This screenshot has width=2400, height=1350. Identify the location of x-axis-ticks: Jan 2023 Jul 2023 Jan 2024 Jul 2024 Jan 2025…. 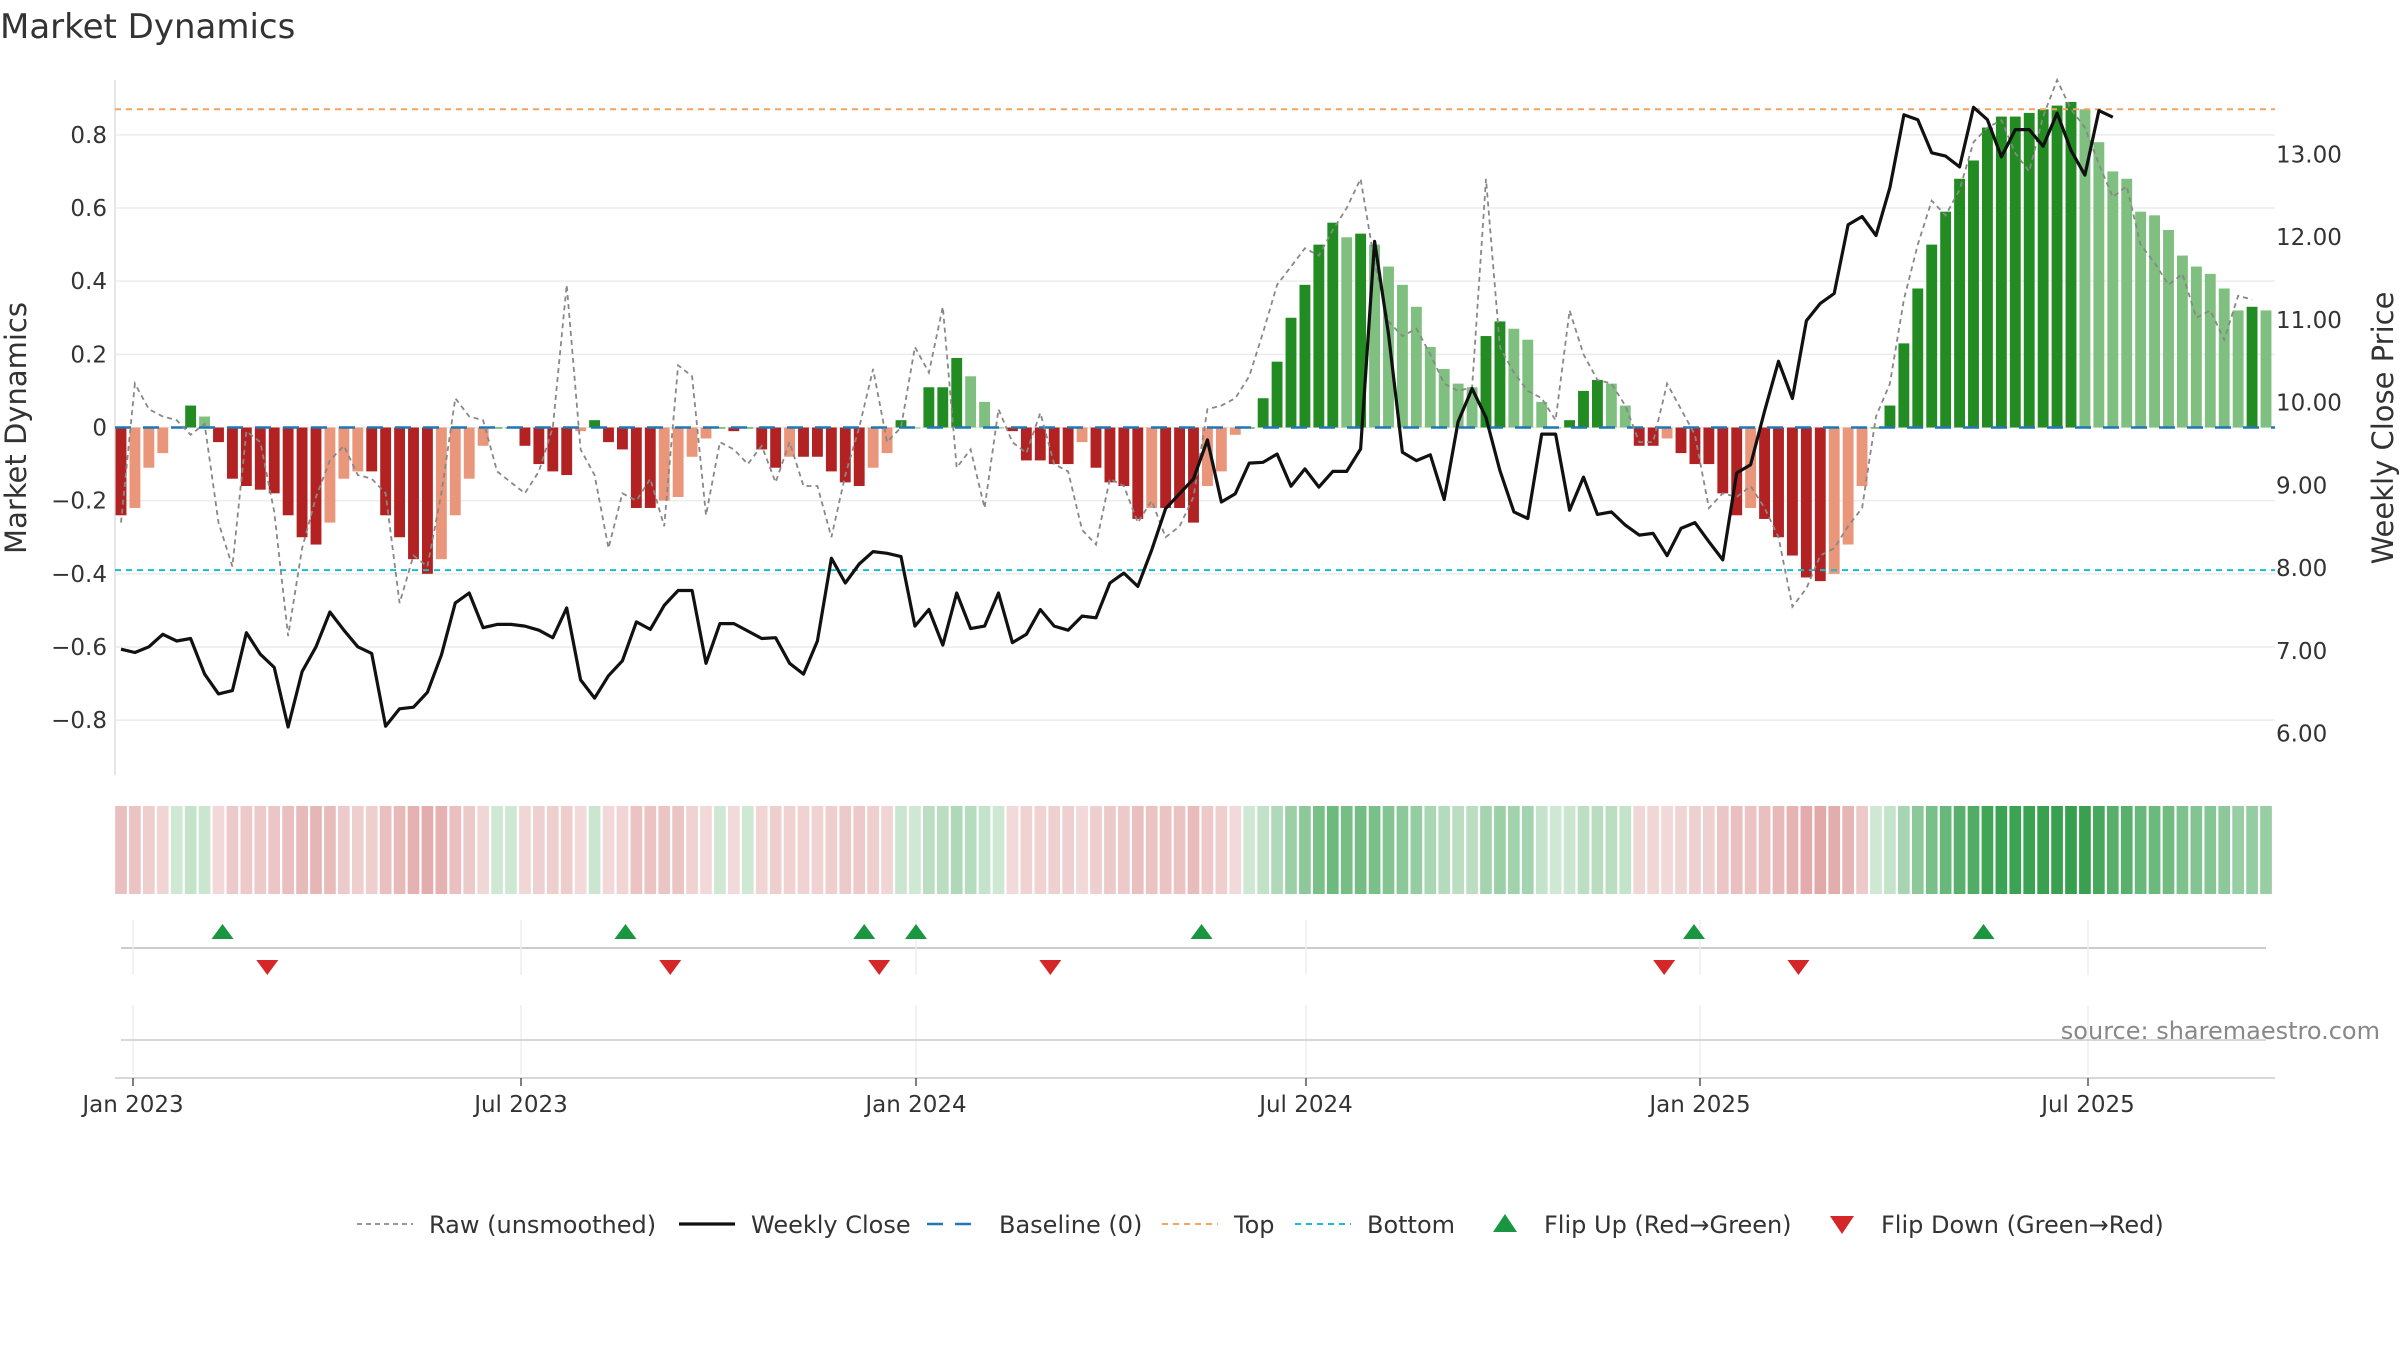
(1107, 1098).